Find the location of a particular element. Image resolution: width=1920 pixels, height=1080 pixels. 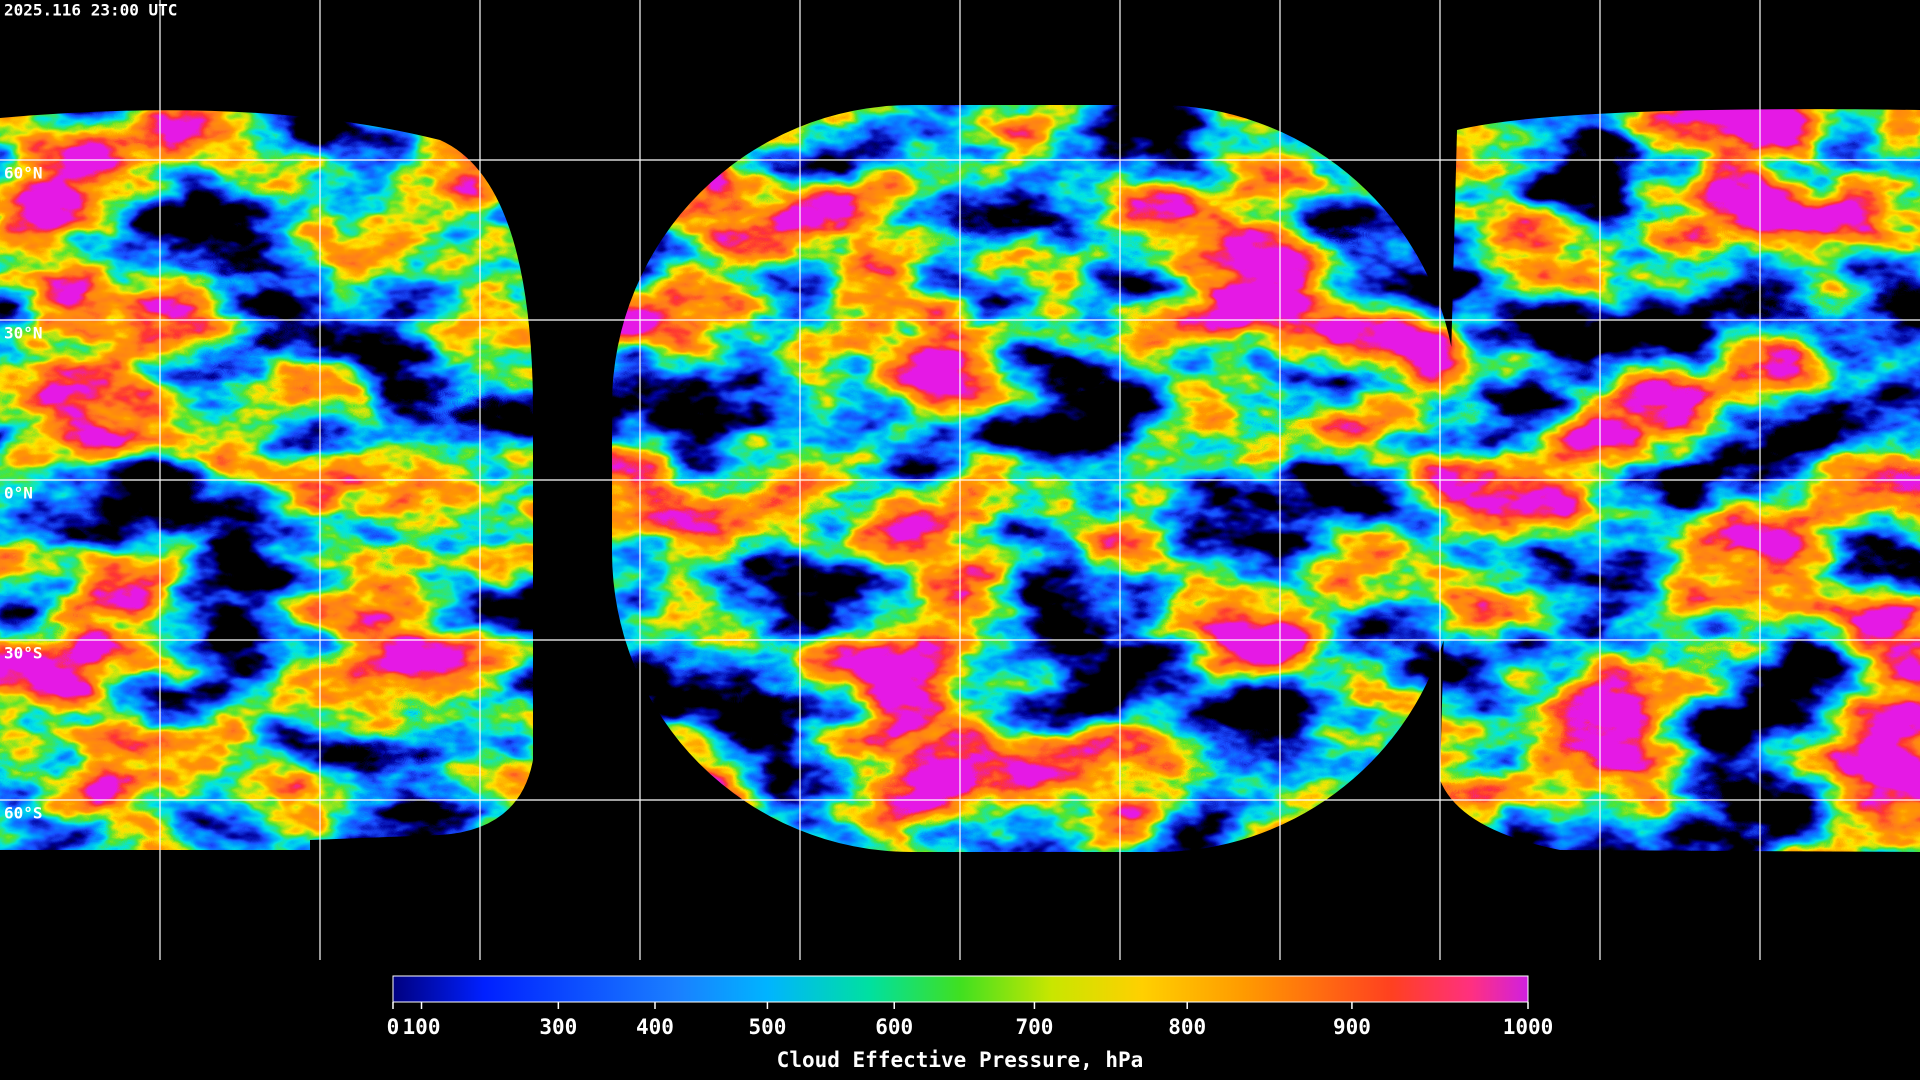

latitude-label: 30°S is located at coordinates (23, 653).